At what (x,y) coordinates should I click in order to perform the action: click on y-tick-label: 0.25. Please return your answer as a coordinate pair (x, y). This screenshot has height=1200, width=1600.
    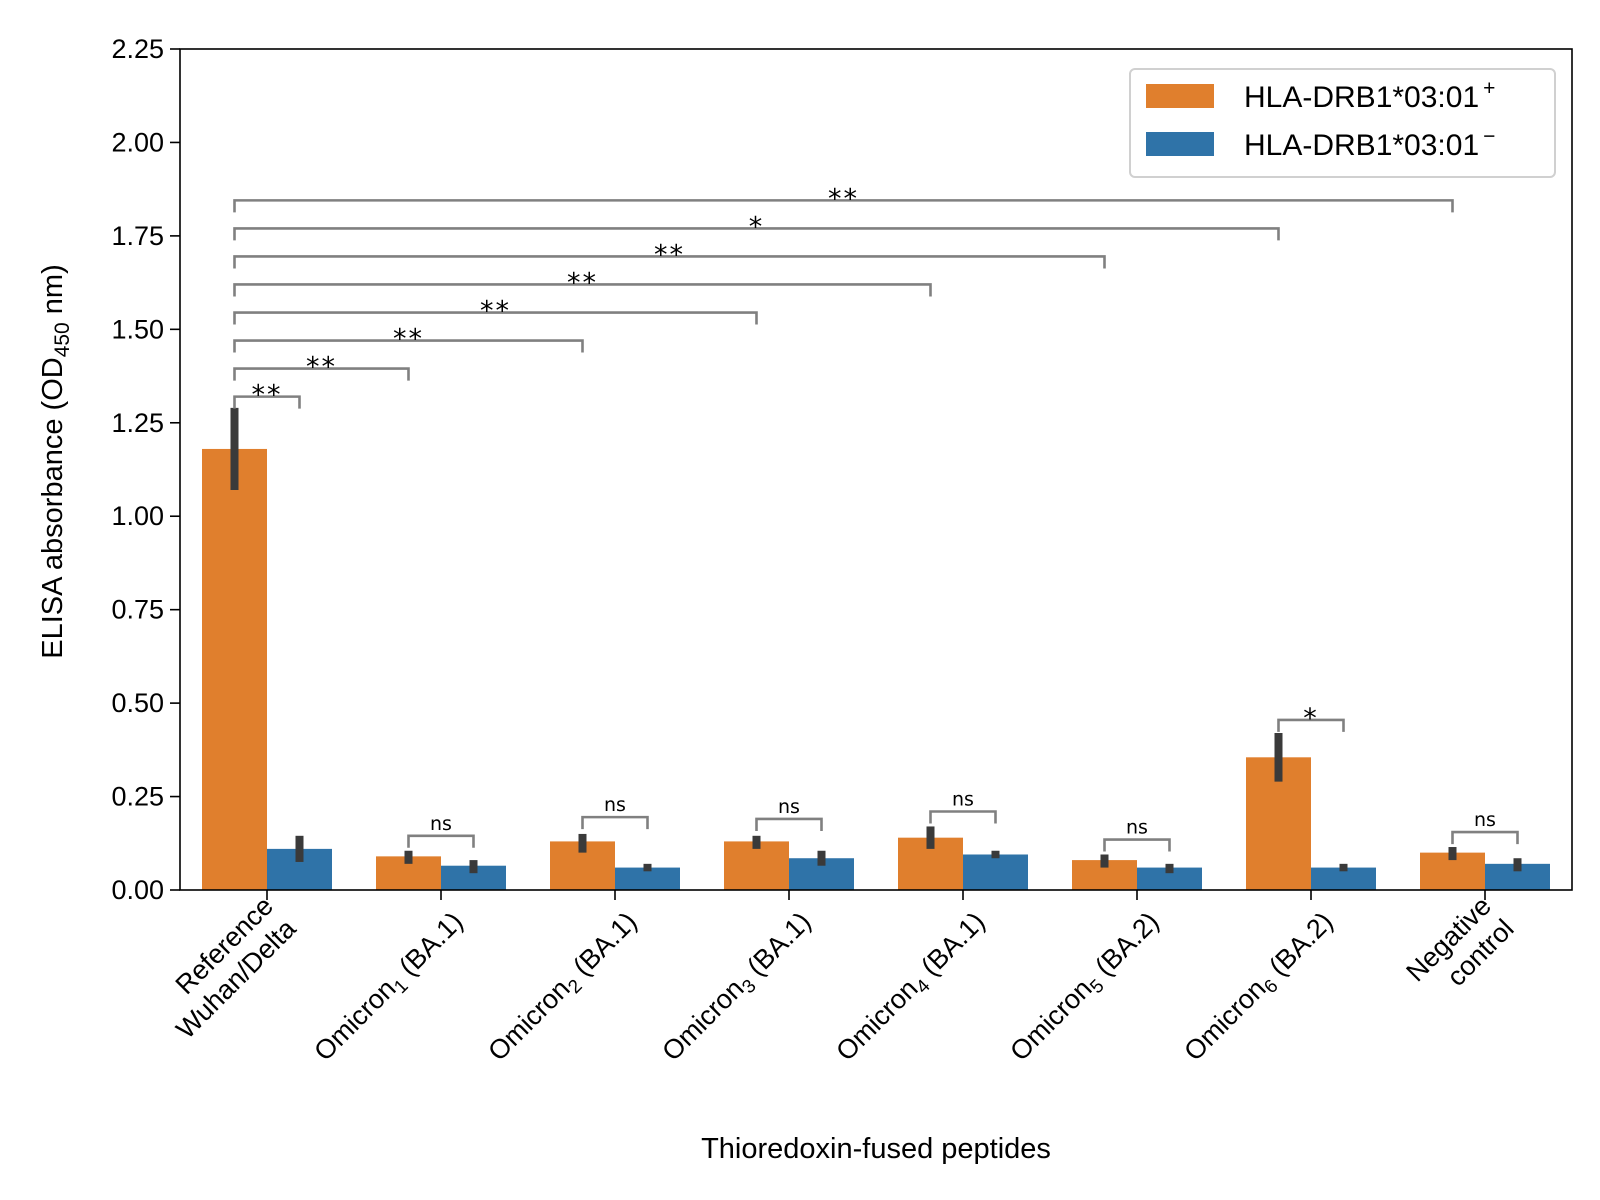
    Looking at the image, I should click on (137, 797).